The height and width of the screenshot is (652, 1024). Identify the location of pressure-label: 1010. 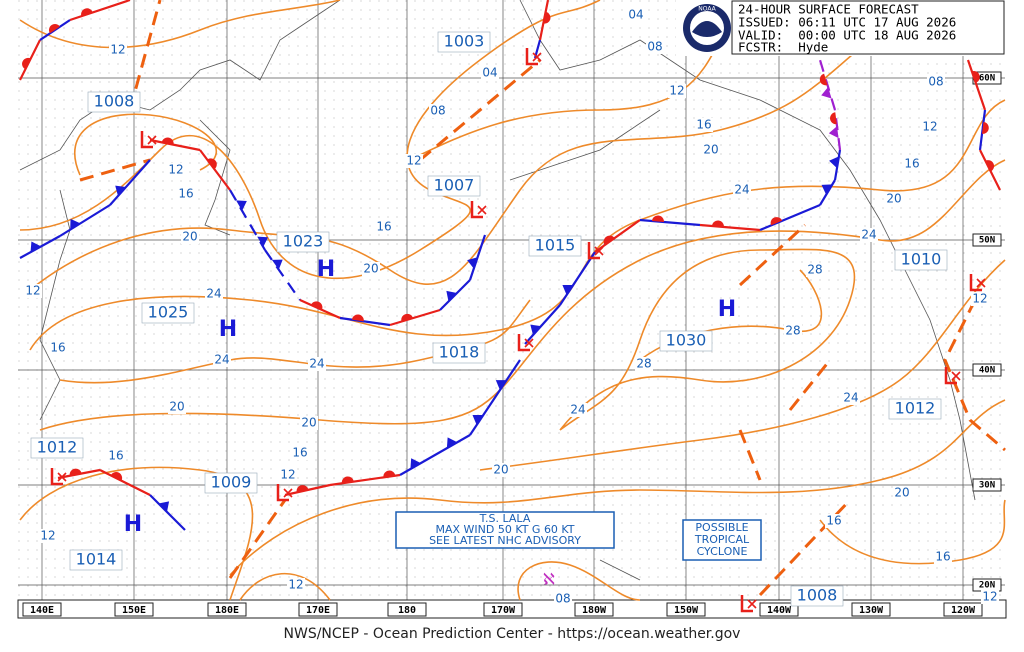
(921, 259).